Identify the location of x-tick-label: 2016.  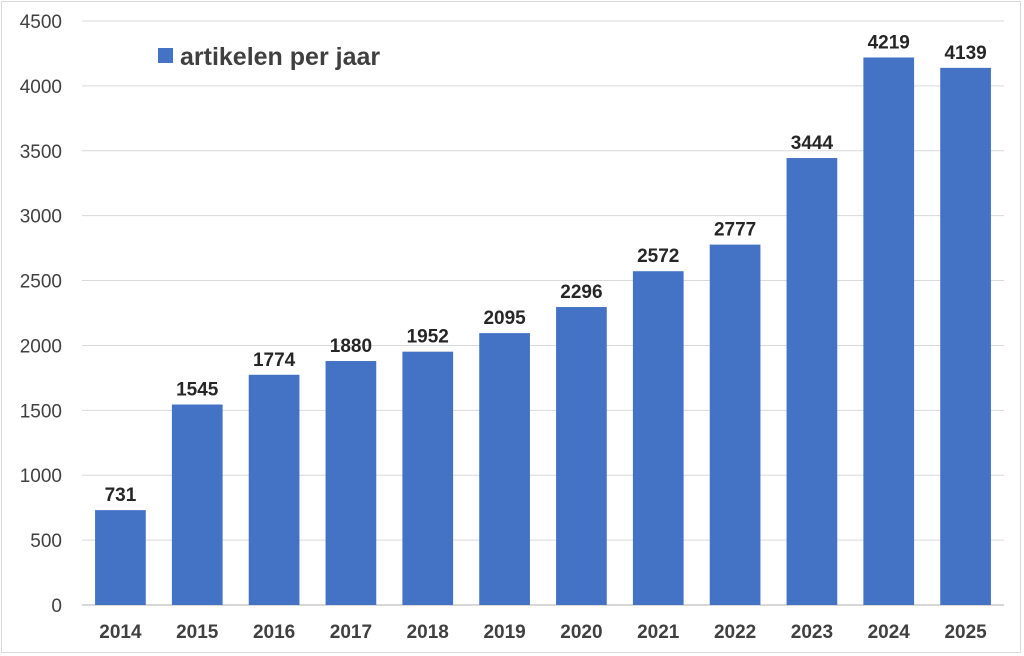
(274, 632).